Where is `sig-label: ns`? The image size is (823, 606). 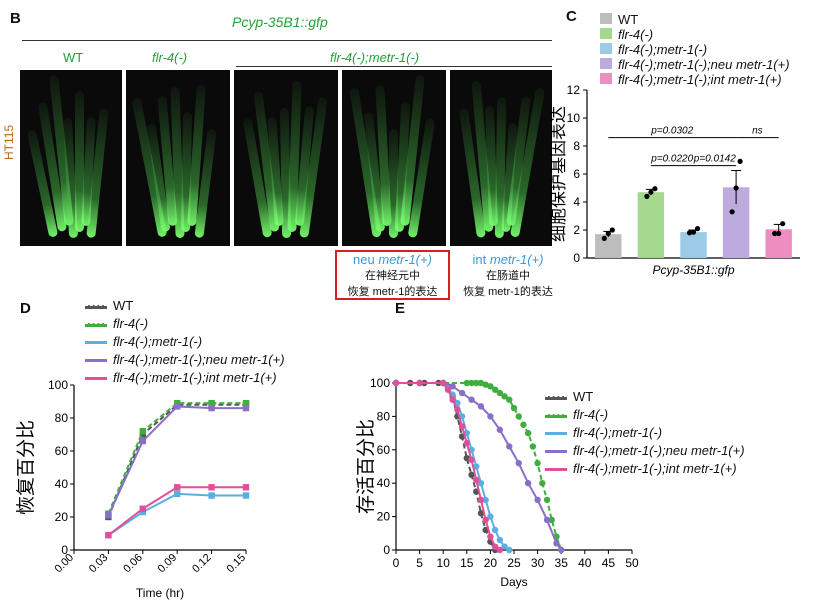 sig-label: ns is located at coordinates (757, 131).